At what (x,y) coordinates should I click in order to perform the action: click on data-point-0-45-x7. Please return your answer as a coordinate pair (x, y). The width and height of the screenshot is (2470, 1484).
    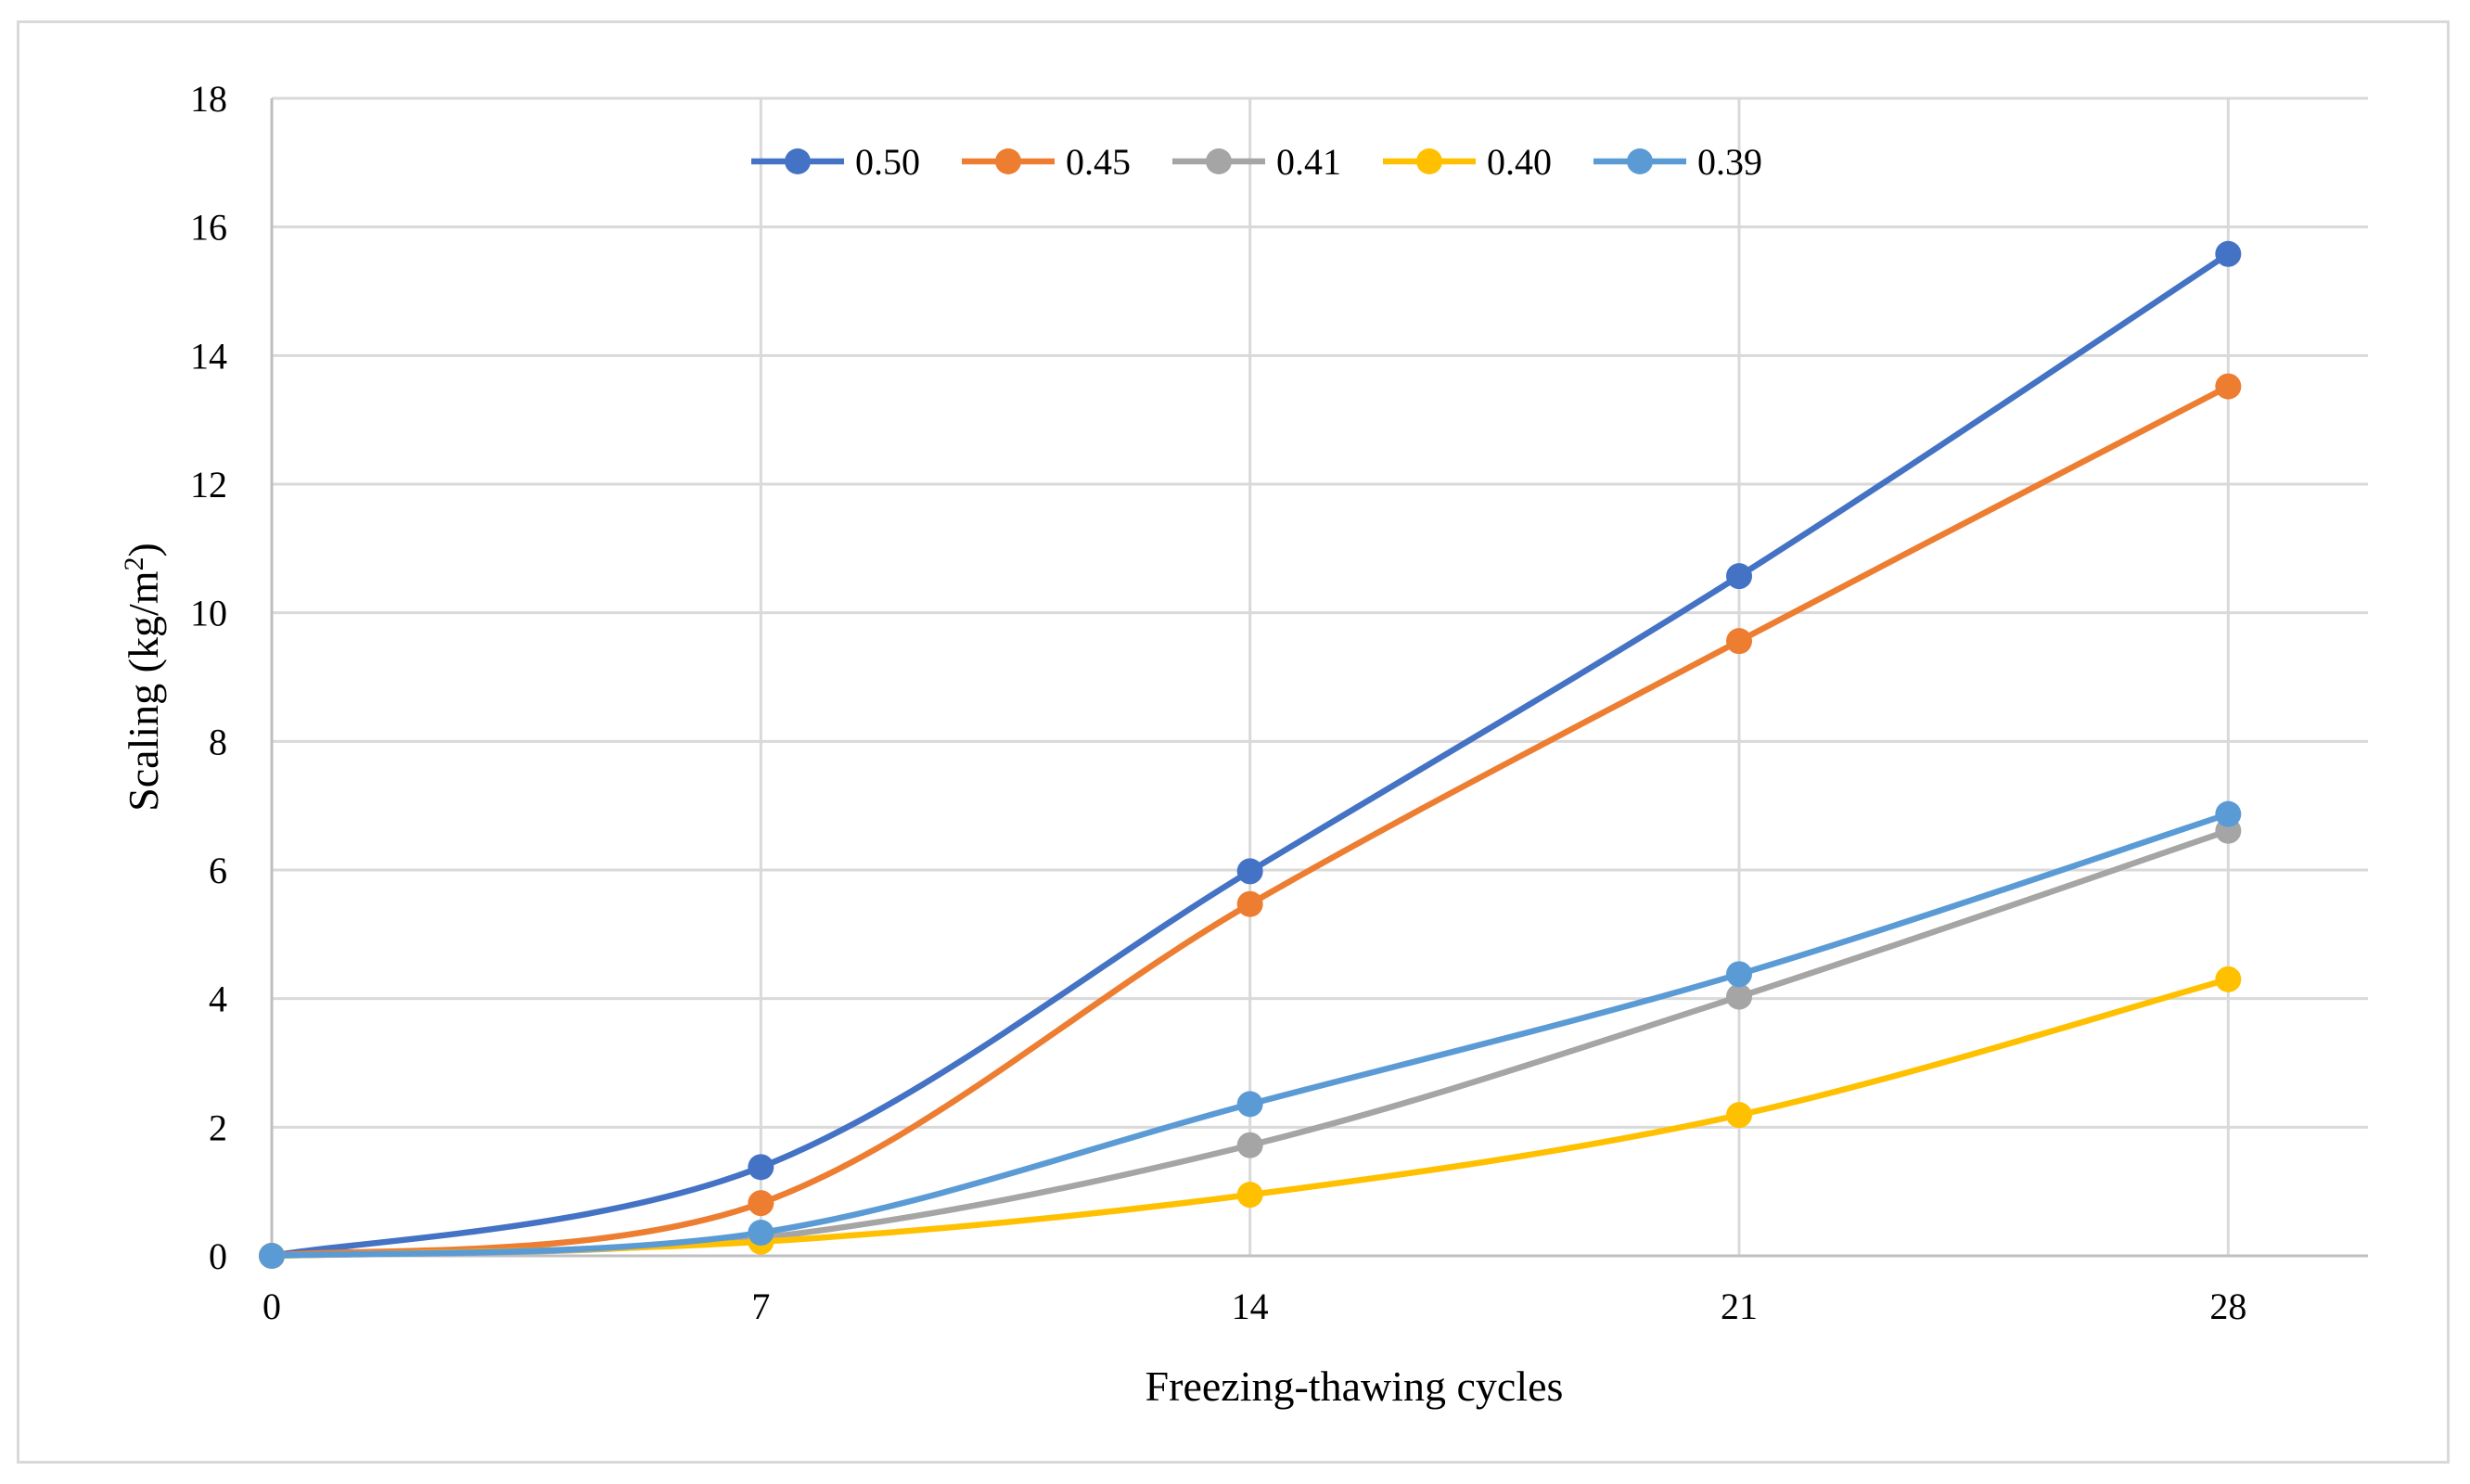
    Looking at the image, I should click on (761, 1203).